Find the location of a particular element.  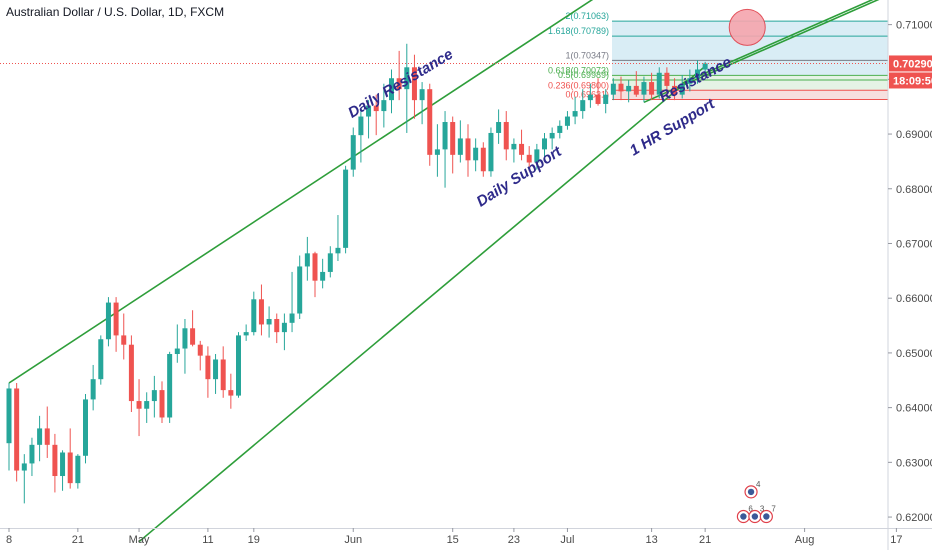

fib-label: 1(0.70347) is located at coordinates (587, 55).